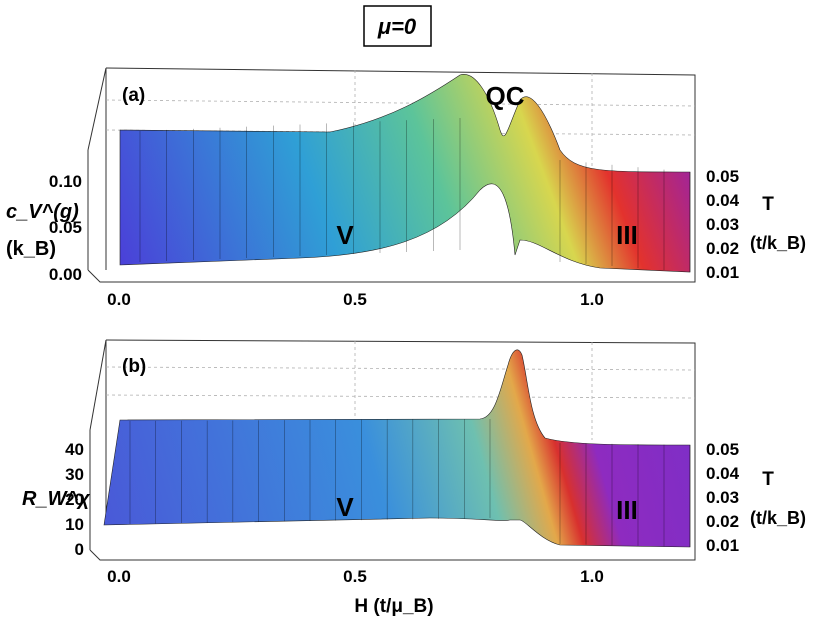 The width and height of the screenshot is (830, 633). I want to click on panel-b-z-ticks: 40 30 20 10 0, so click(74, 499).